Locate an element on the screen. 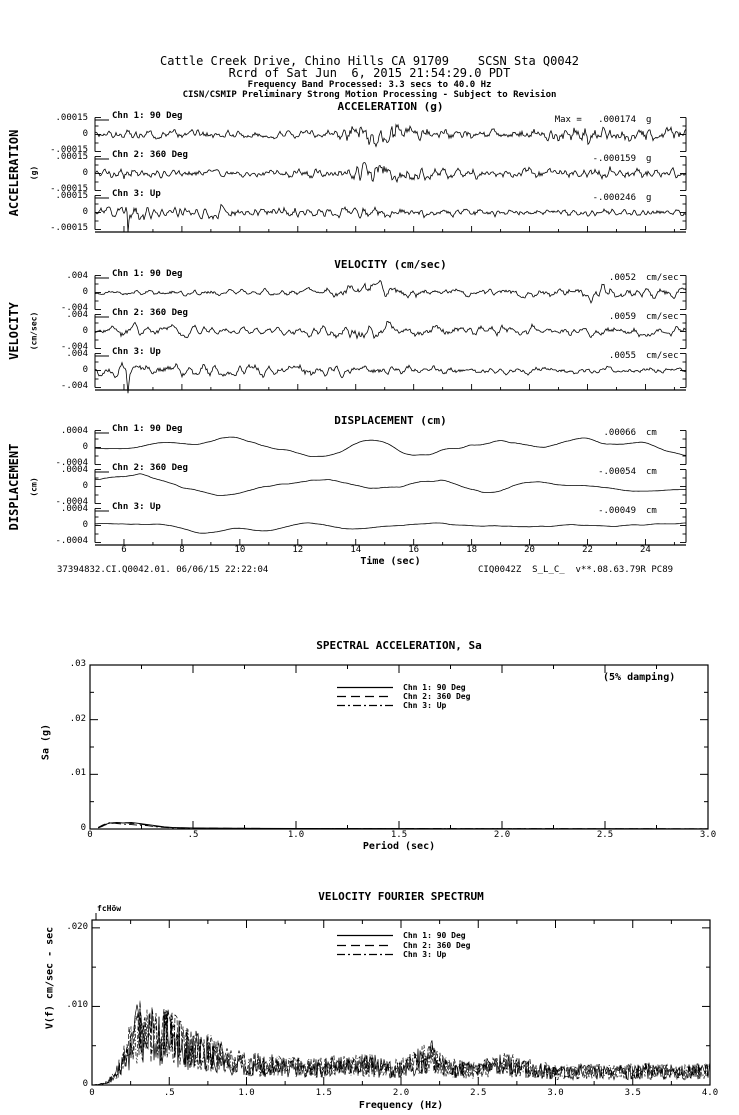 This screenshot has width=739, height=1115. tick-label: .03 is located at coordinates (77, 664).